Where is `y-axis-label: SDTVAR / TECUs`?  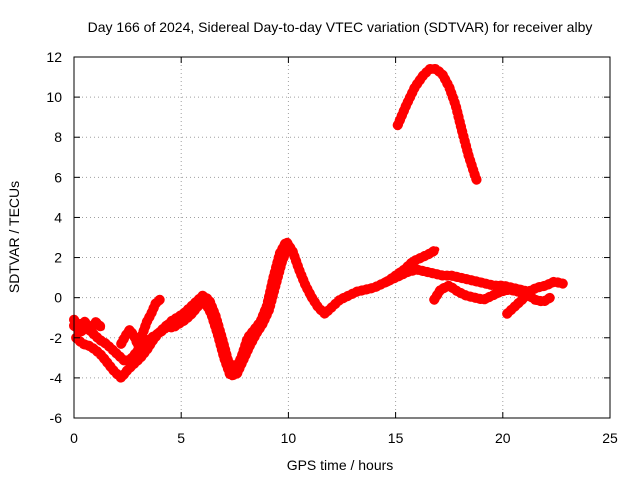 y-axis-label: SDTVAR / TECUs is located at coordinates (14, 237).